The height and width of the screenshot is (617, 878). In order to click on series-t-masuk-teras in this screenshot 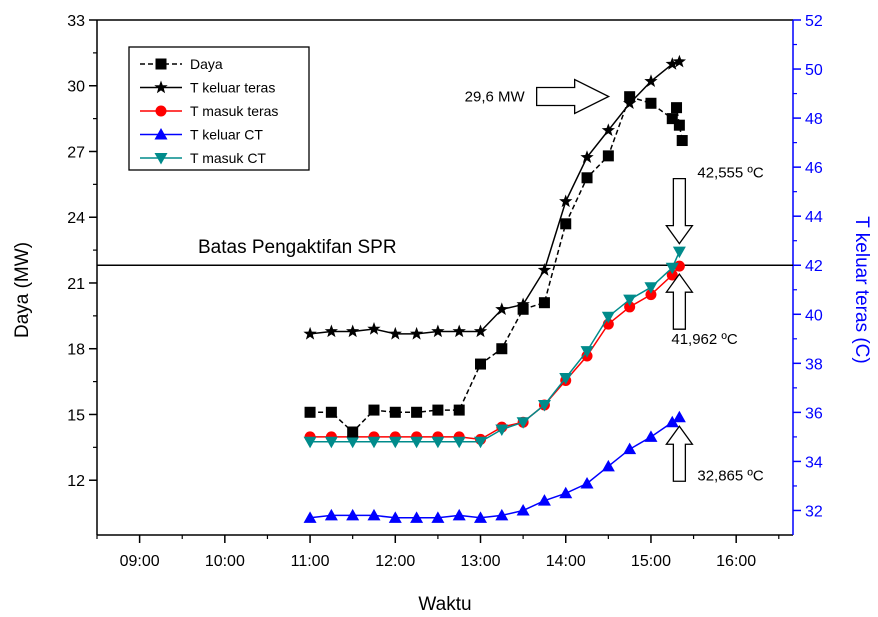, I will do `click(494, 352)`.